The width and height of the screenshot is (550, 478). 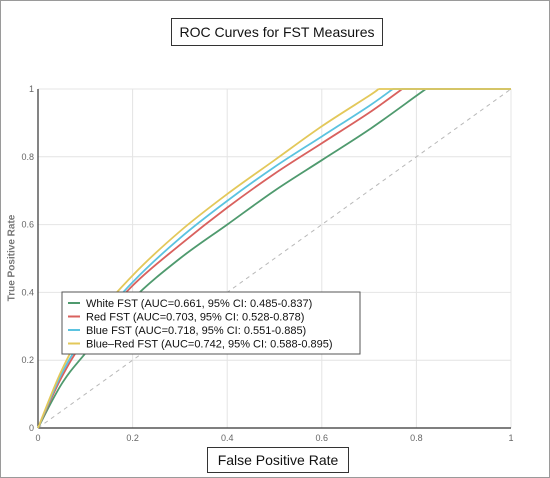 What do you see at coordinates (27, 225) in the screenshot?
I see `y-tick-label: 0.6` at bounding box center [27, 225].